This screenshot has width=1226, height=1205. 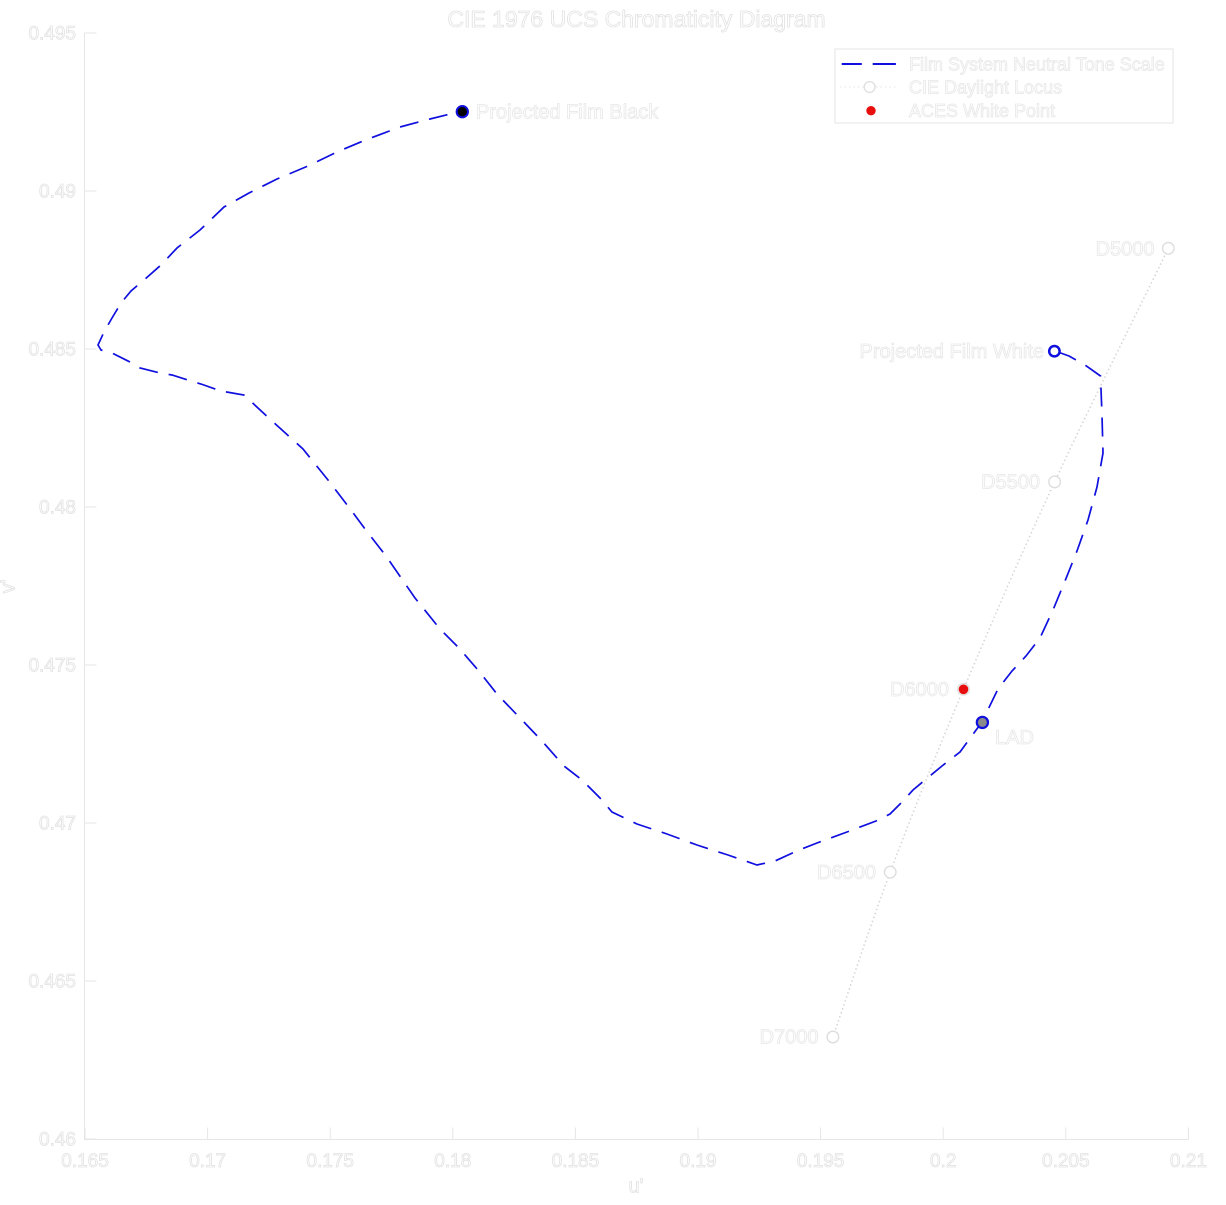 I want to click on svg-text: 0.185, so click(x=576, y=1161).